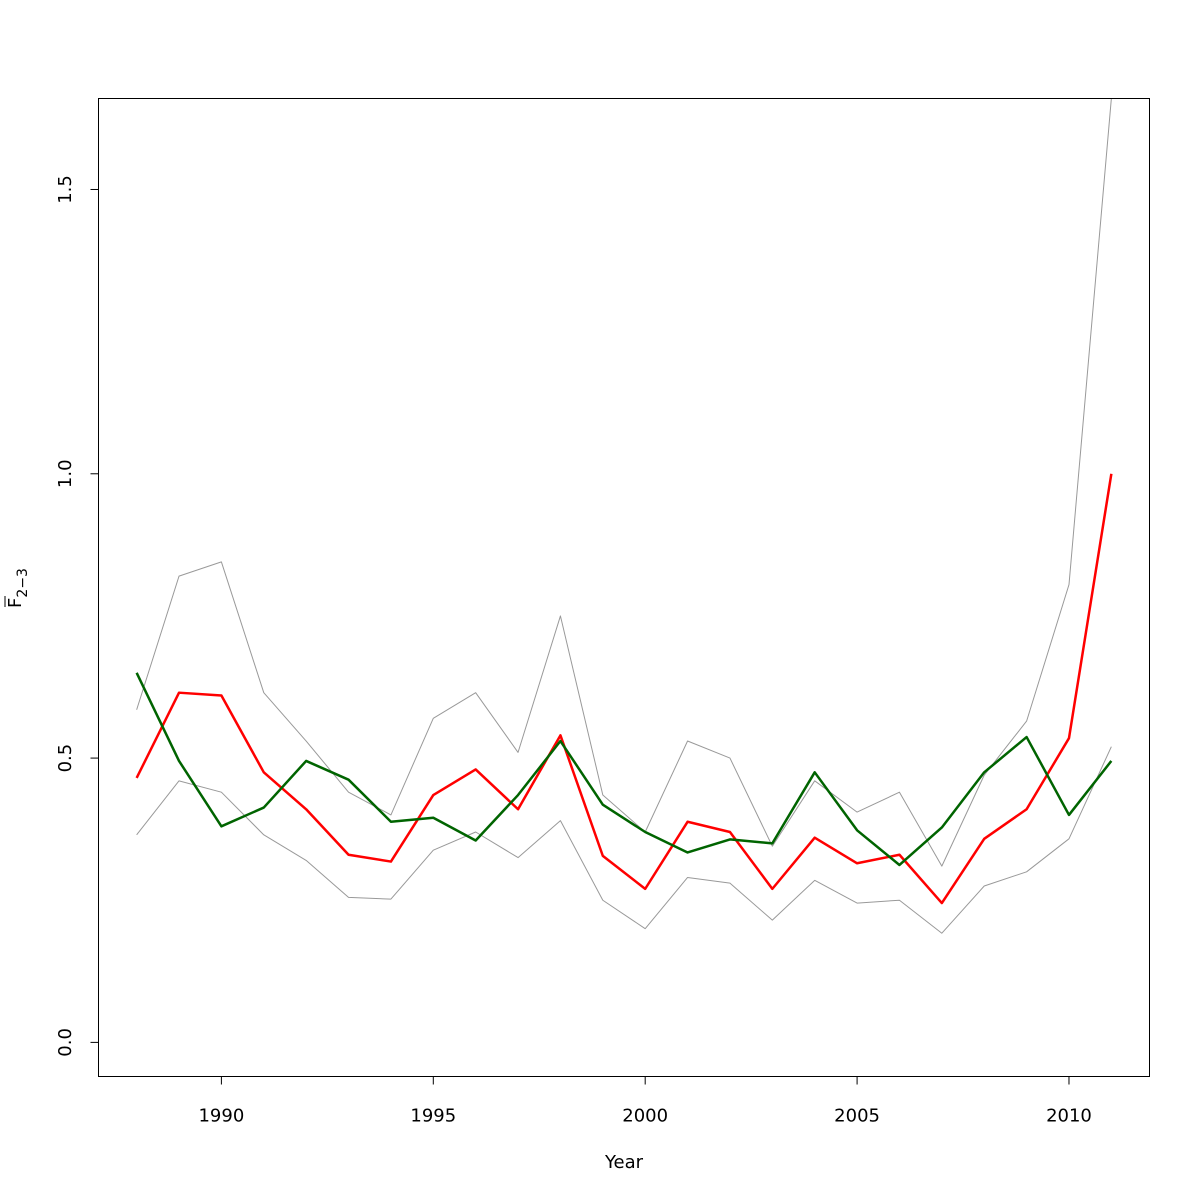  Describe the element at coordinates (77, 616) in the screenshot. I see `y-axis: 0.0 0.5 1.0 1.5` at that location.